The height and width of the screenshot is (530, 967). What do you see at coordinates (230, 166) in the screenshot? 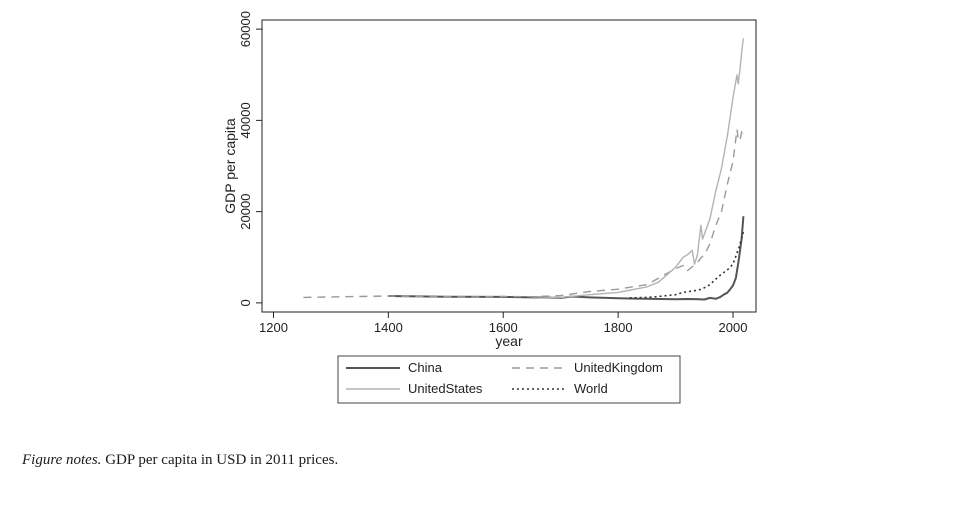
I see `y-axis-title: GDP per capita` at bounding box center [230, 166].